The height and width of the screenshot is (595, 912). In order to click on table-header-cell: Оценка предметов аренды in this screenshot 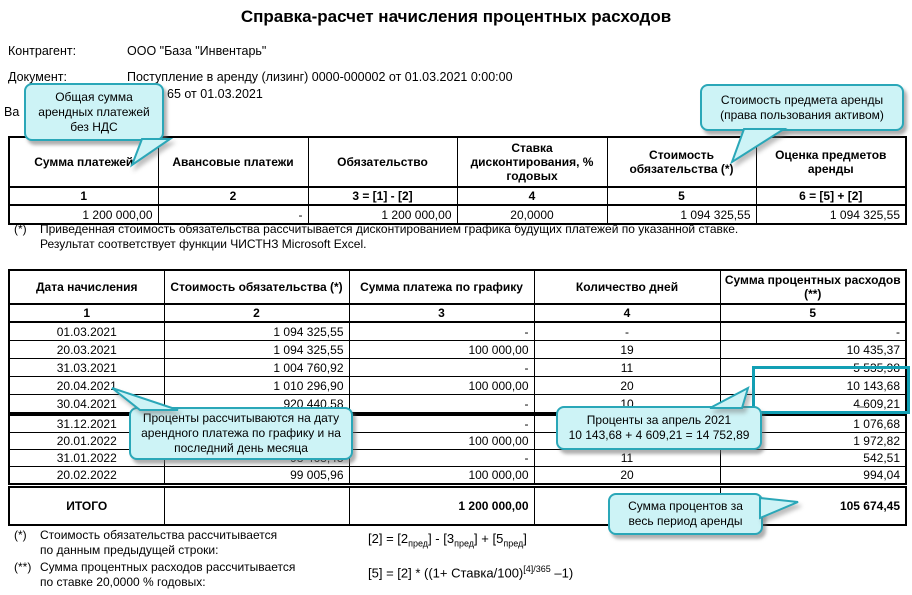, I will do `click(831, 162)`.